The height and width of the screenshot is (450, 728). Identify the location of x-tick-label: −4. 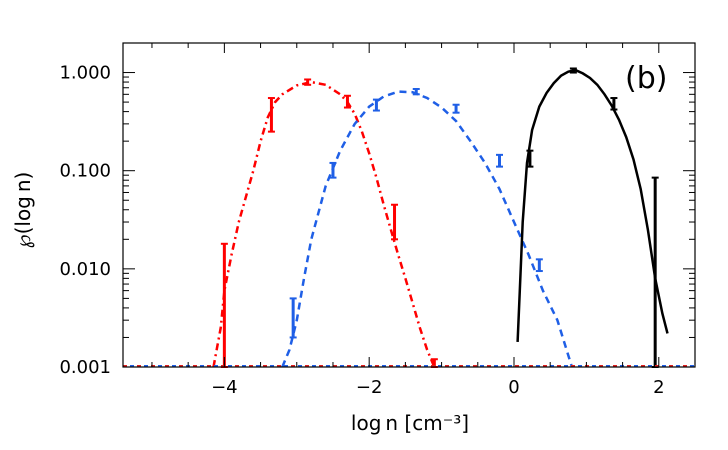
(224, 387).